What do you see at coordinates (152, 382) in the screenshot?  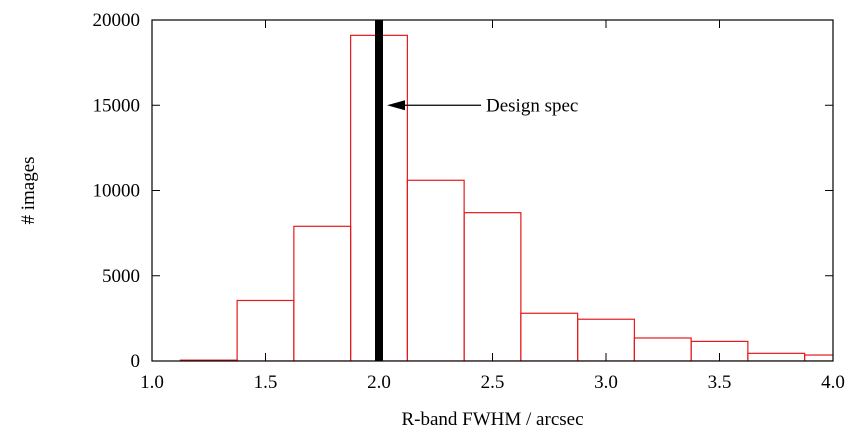 I see `x-tick-label: 1.0` at bounding box center [152, 382].